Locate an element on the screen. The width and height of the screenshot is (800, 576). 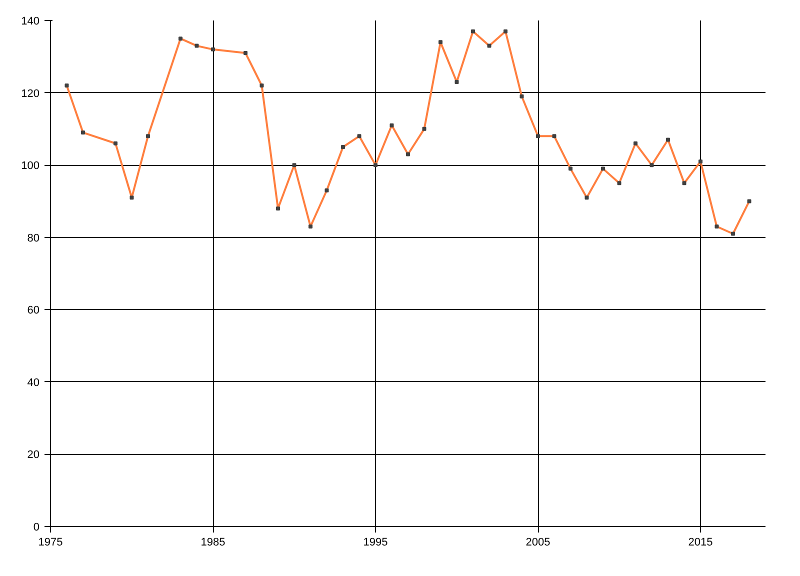
y-tick-label: 140 is located at coordinates (30, 22).